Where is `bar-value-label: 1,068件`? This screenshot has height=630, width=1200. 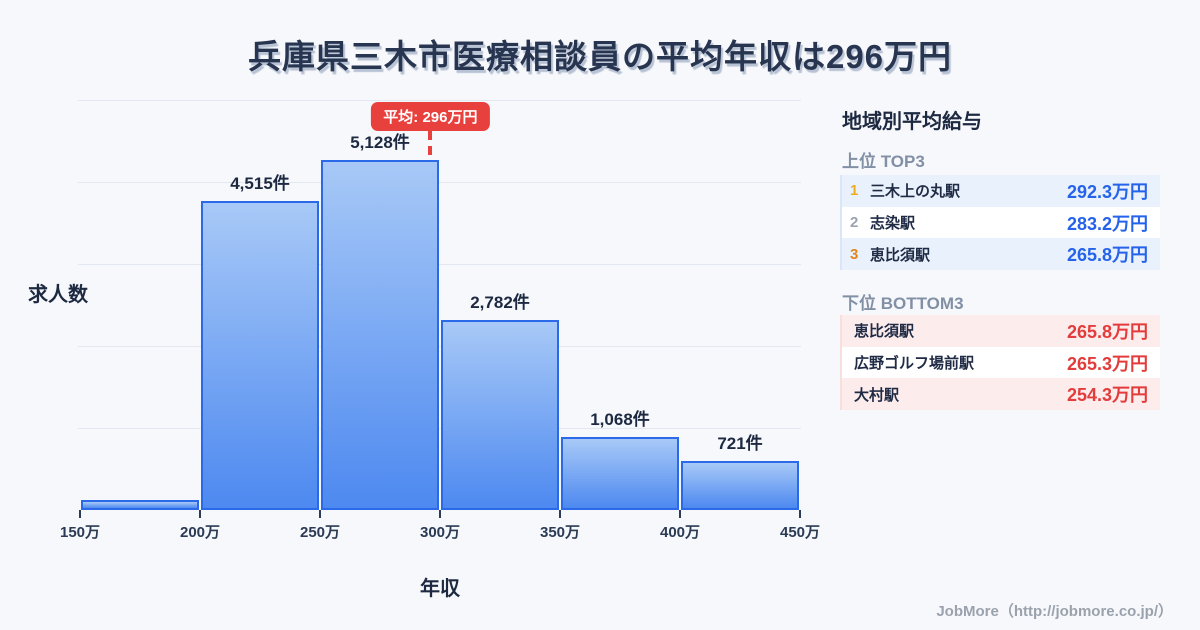 bar-value-label: 1,068件 is located at coordinates (620, 420).